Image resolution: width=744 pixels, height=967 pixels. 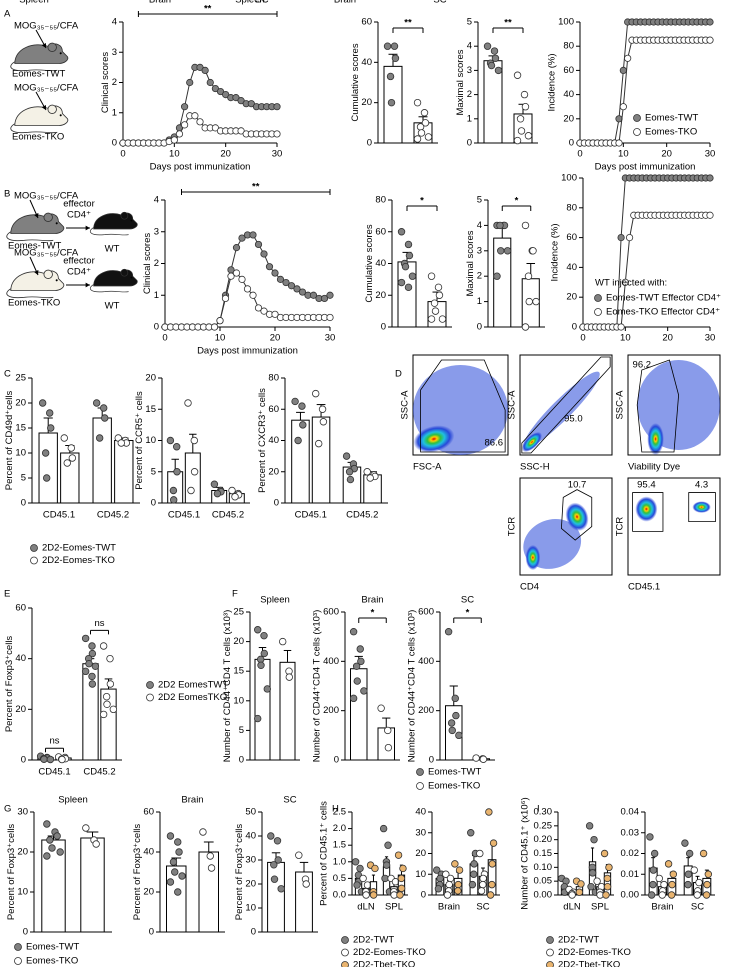 What do you see at coordinates (426, 612) in the screenshot?
I see `y-tick-label: 600` at bounding box center [426, 612].